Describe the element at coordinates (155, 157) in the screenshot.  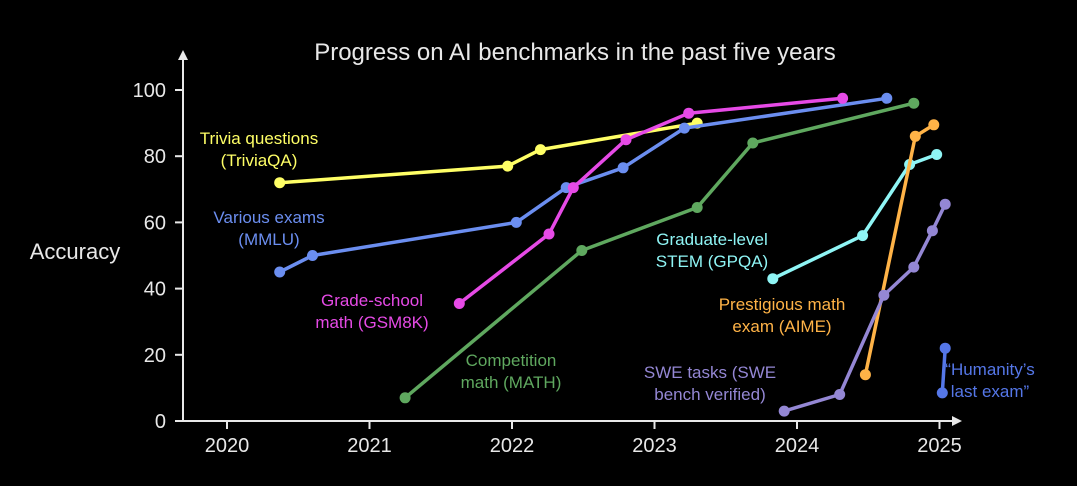
I see `y-tick-label: 80` at that location.